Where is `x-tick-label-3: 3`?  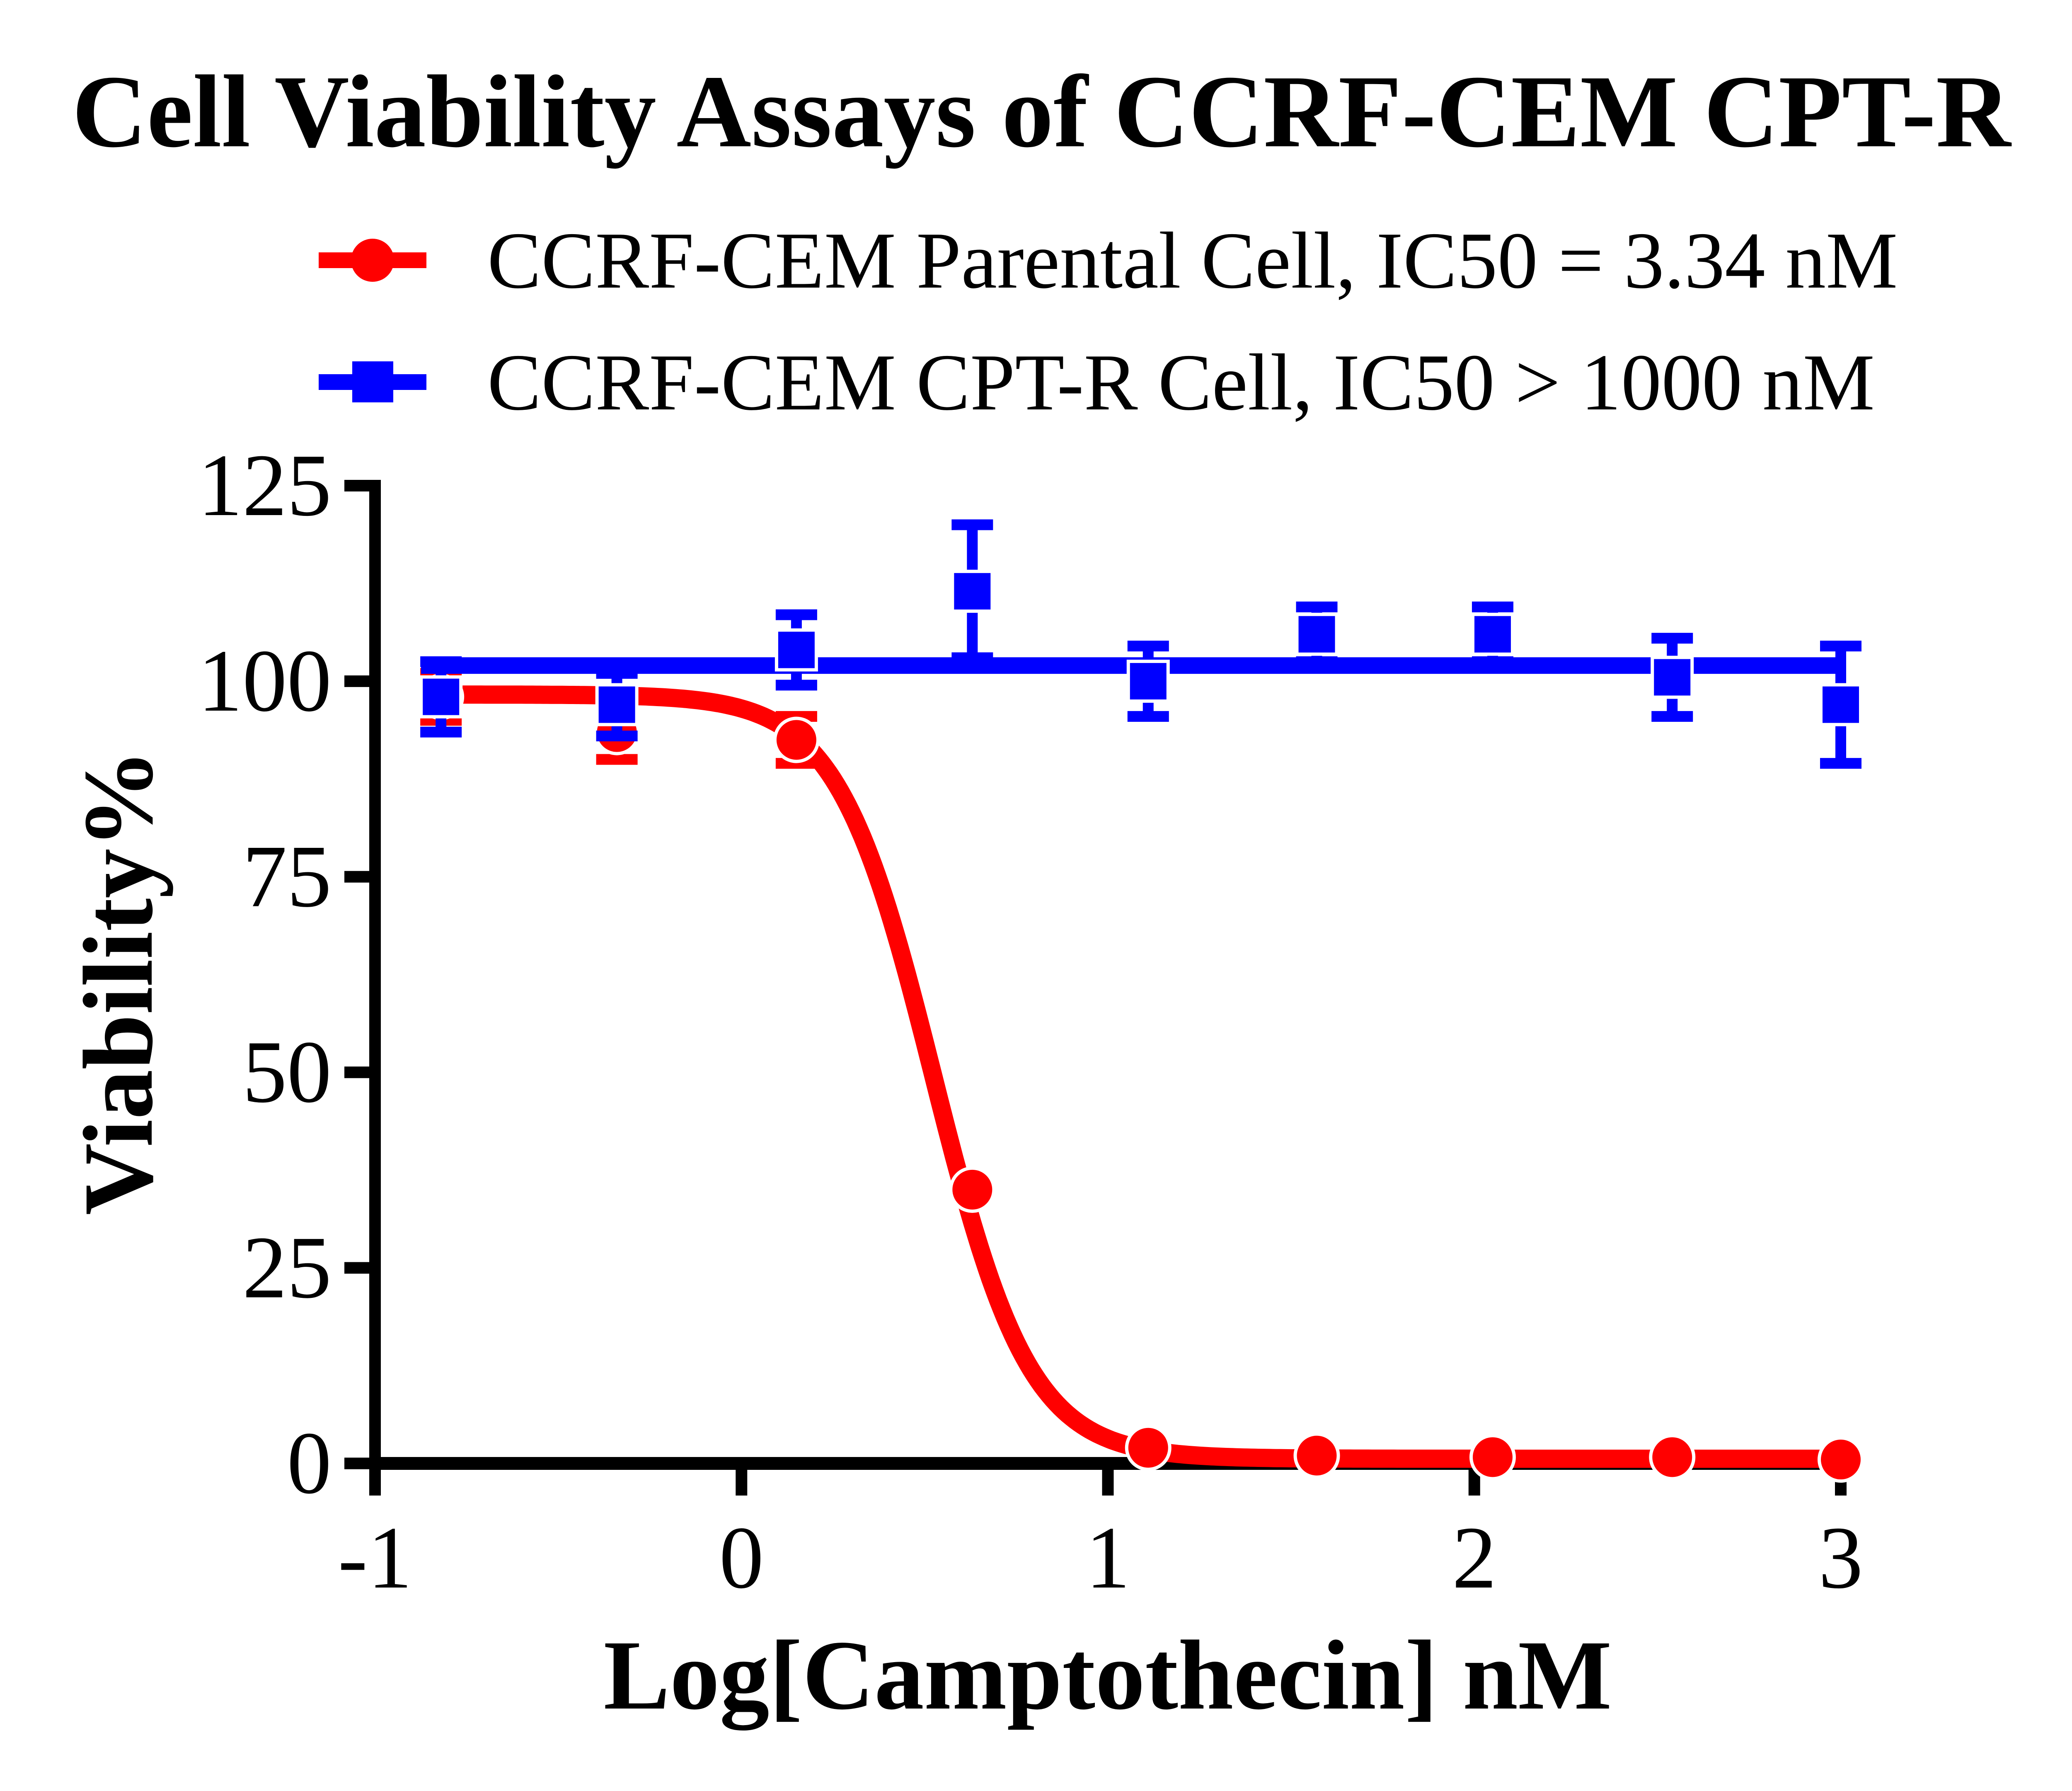
x-tick-label-3: 3 is located at coordinates (1840, 1557).